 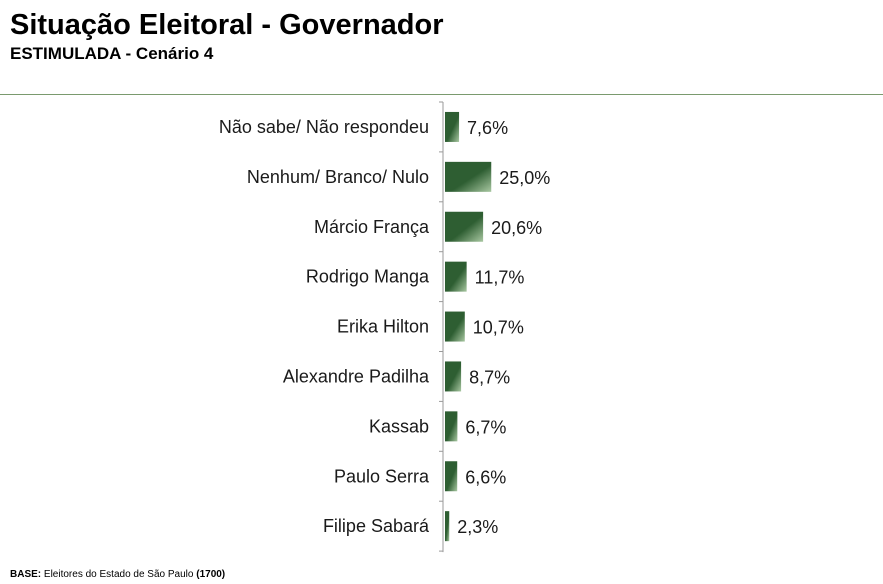 I want to click on base-text: Eleitores do Estado de São Paulo, so click(x=118, y=574).